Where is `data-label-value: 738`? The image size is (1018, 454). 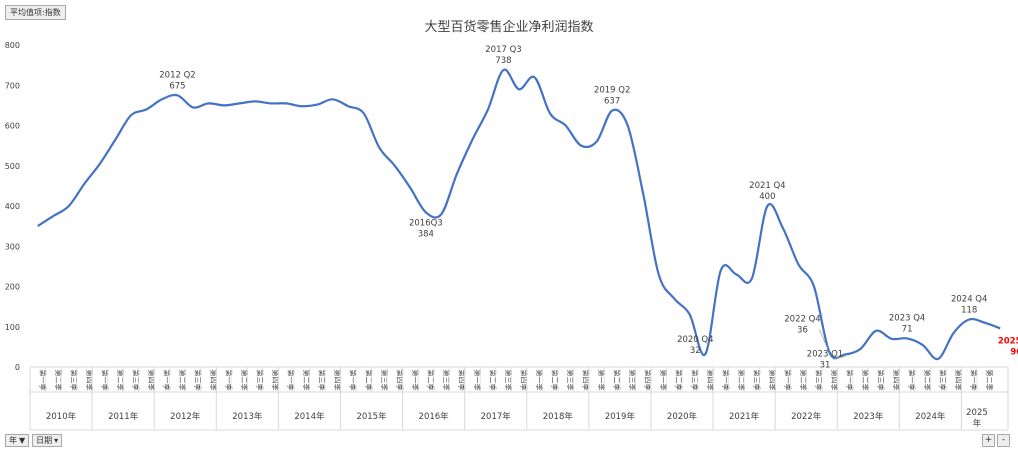
data-label-value: 738 is located at coordinates (503, 61).